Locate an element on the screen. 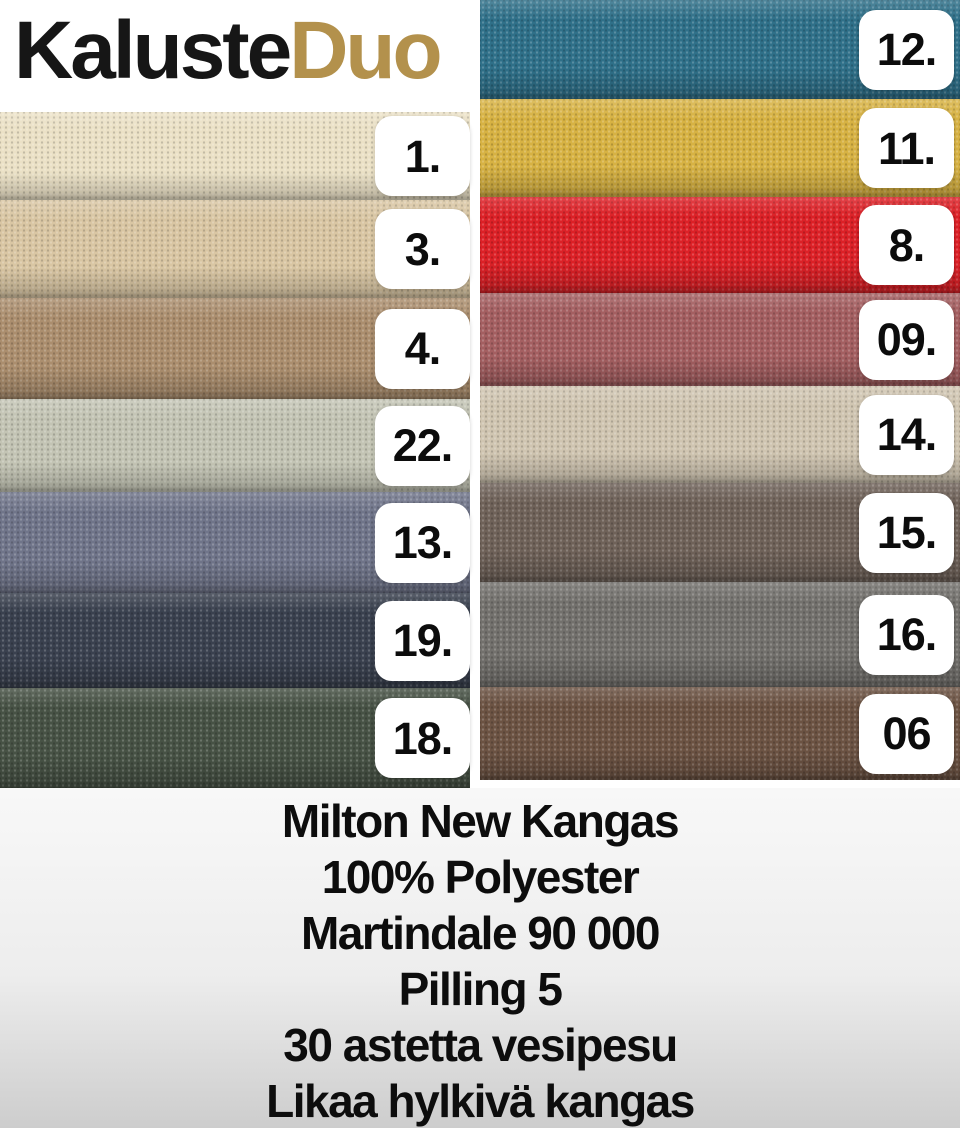 The image size is (960, 1128). swatch-number-badge: 15. is located at coordinates (906, 532).